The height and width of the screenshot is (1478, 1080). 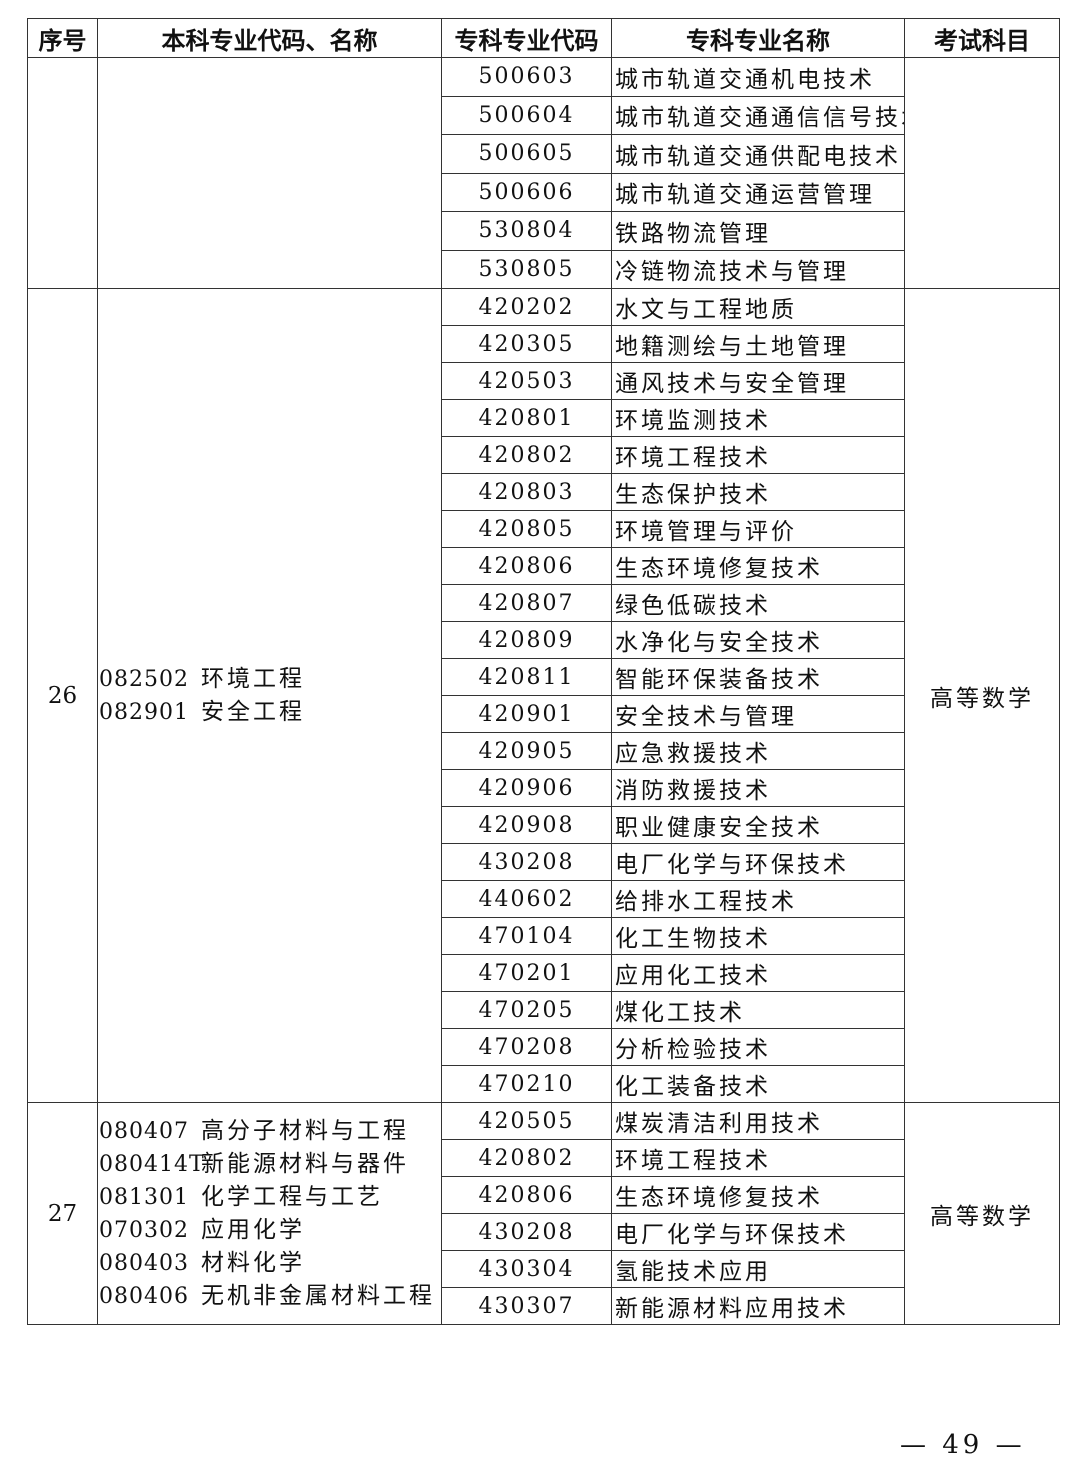 I want to click on table-row: 470210 化工装备技术, so click(x=544, y=1084).